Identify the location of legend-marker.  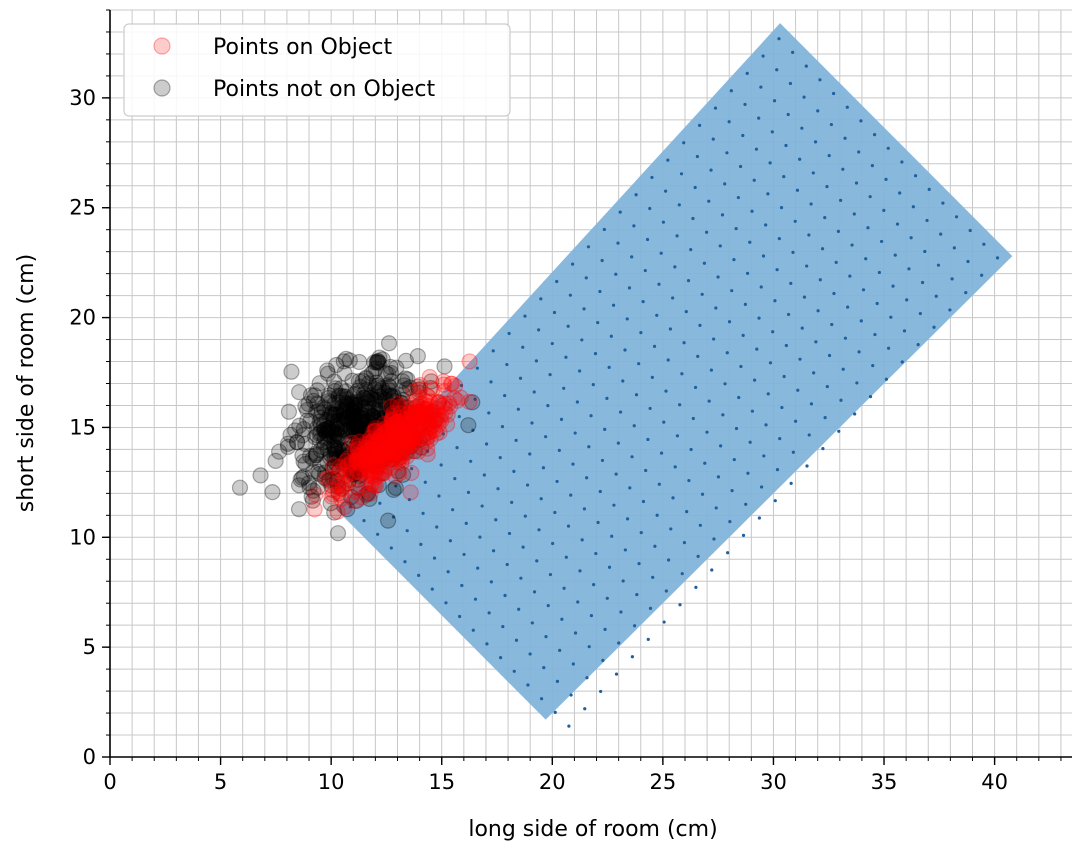
(162, 46).